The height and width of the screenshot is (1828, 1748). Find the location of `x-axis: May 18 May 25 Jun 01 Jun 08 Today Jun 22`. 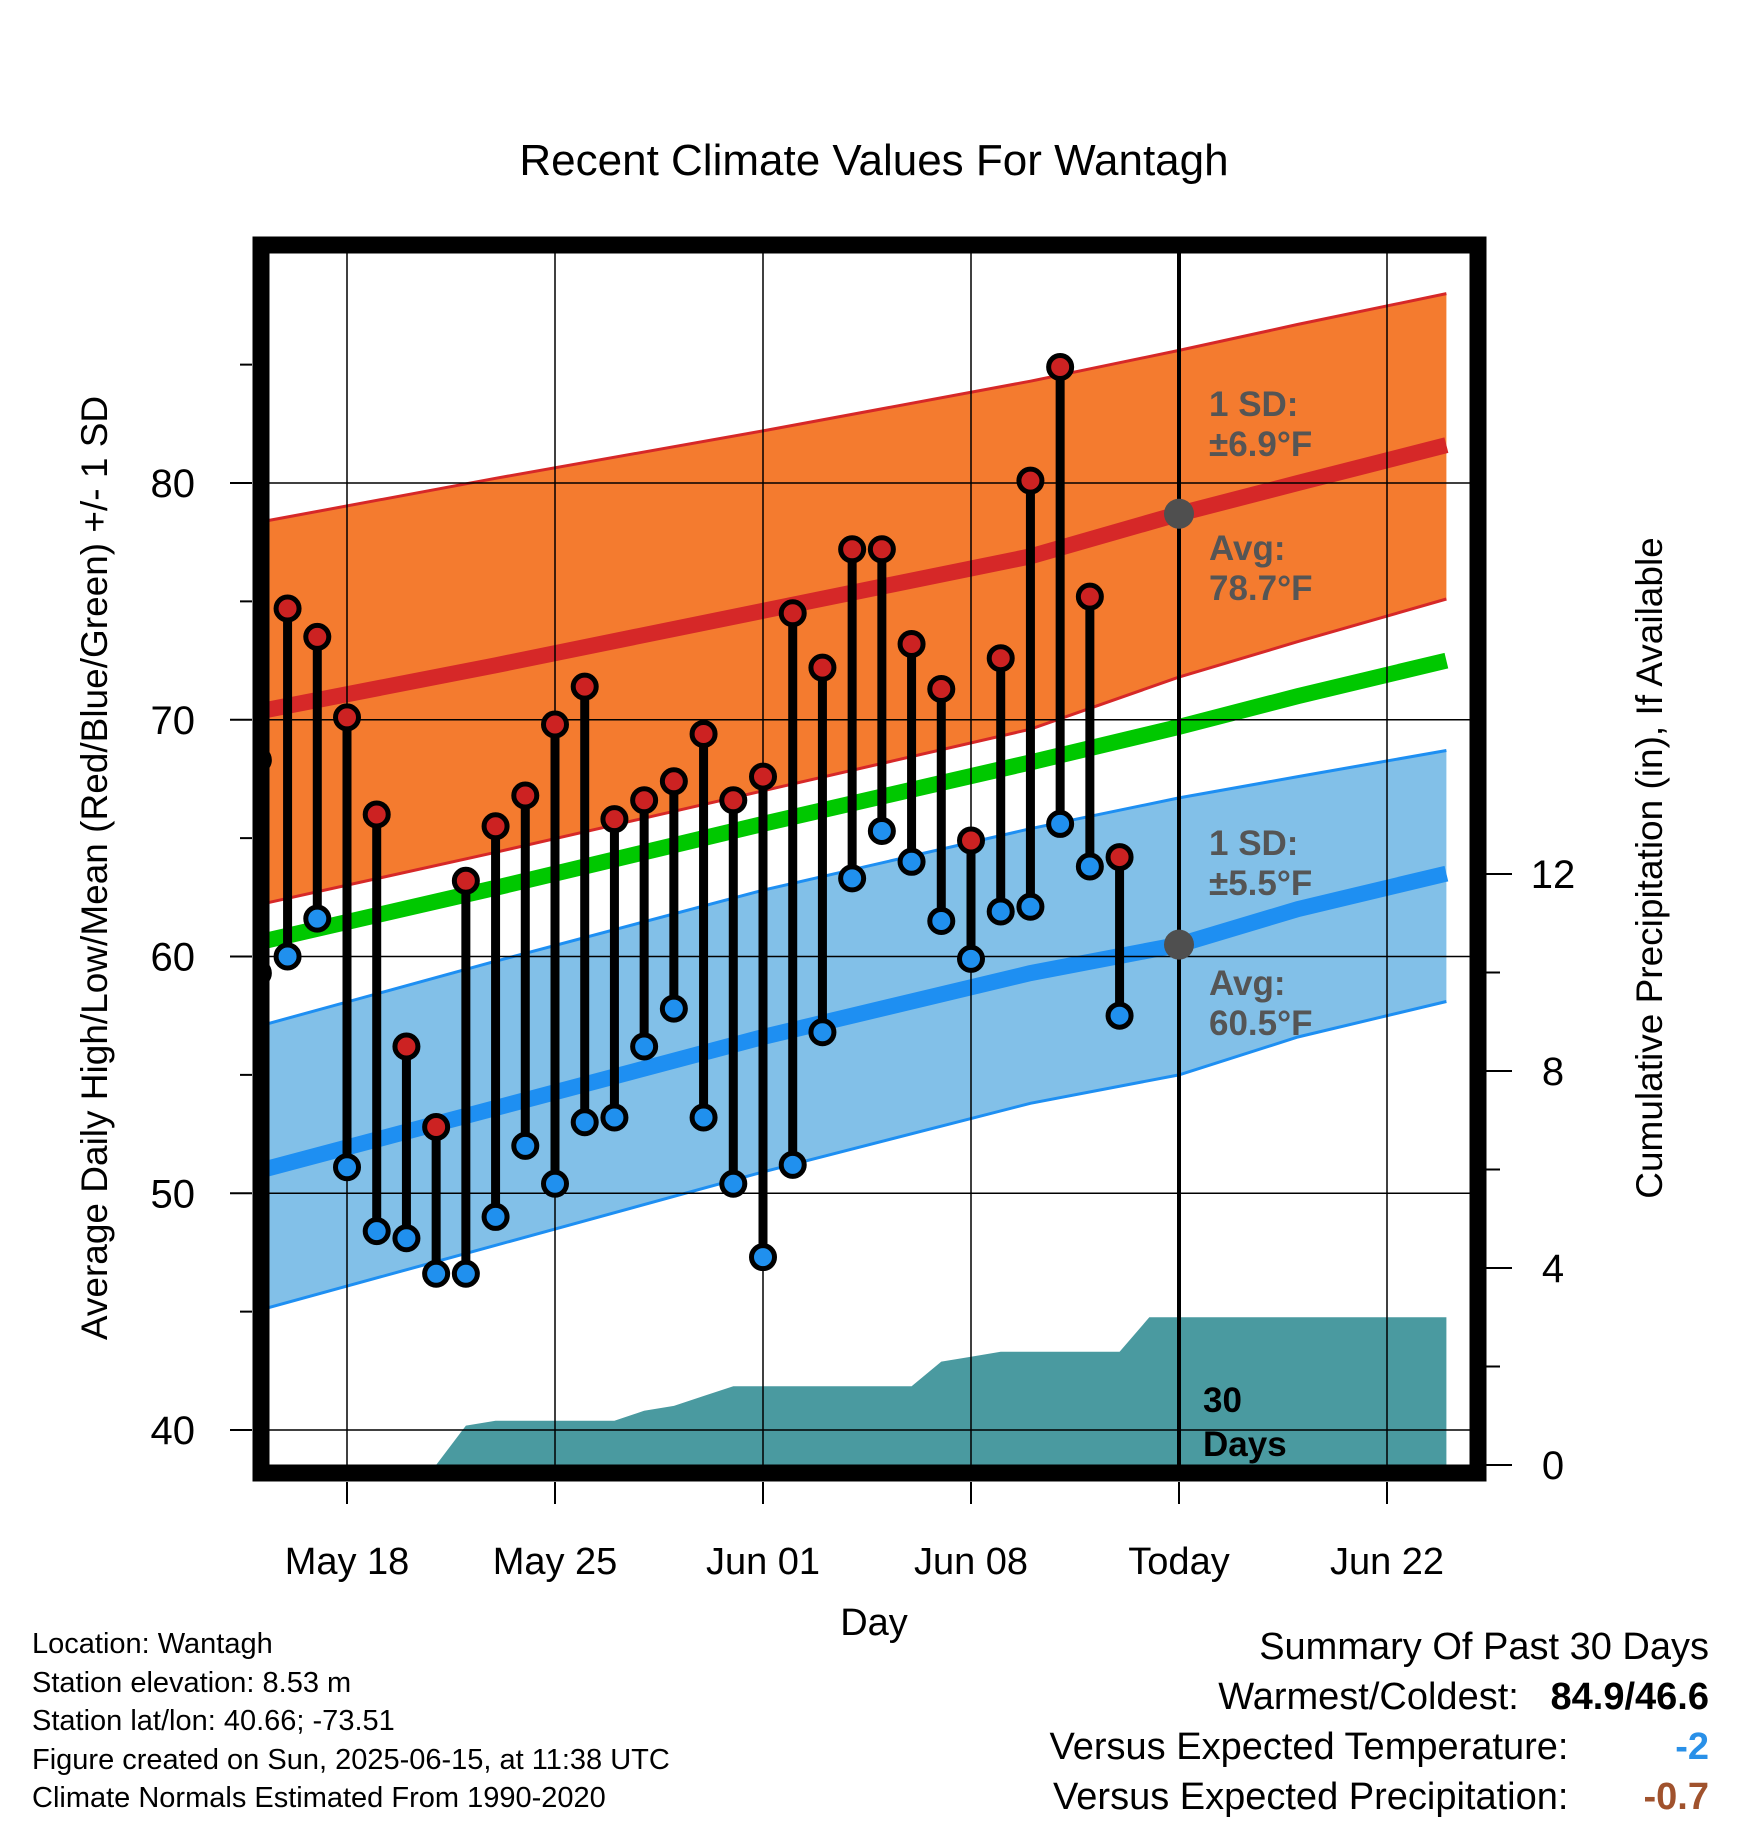

x-axis: May 18 May 25 Jun 01 Jun 08 Today Jun 22 is located at coordinates (864, 1532).